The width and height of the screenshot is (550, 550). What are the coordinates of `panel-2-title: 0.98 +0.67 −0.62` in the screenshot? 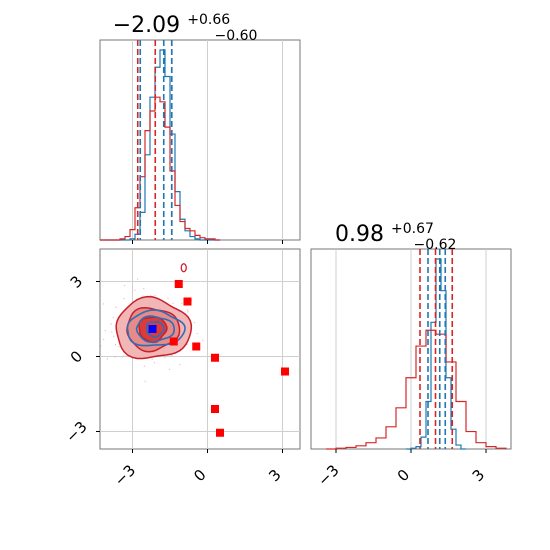 It's located at (395, 235).